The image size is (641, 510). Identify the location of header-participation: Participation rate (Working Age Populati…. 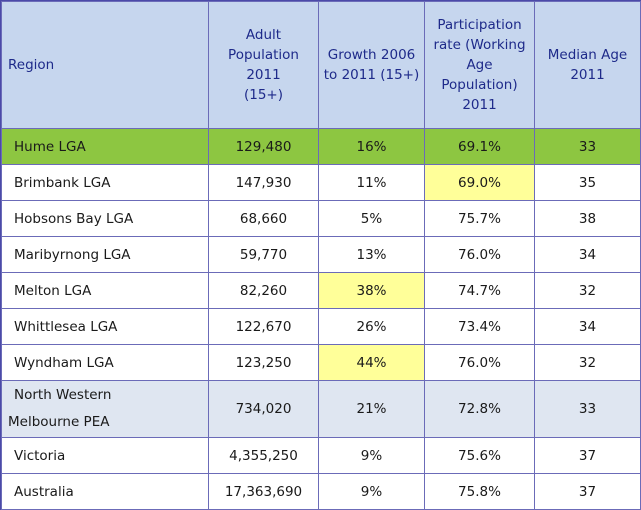
(479, 65).